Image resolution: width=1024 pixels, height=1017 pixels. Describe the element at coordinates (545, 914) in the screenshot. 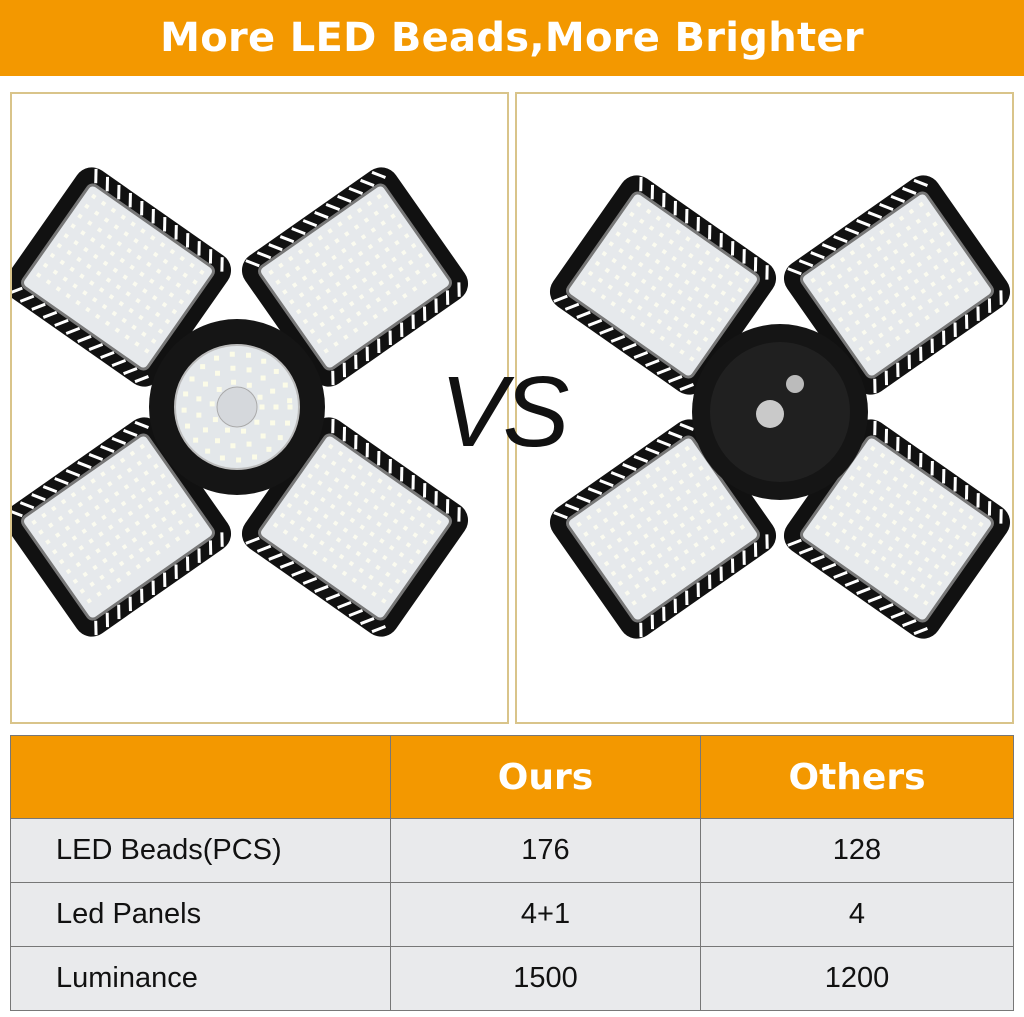

I see `ours-value: 4+1` at that location.